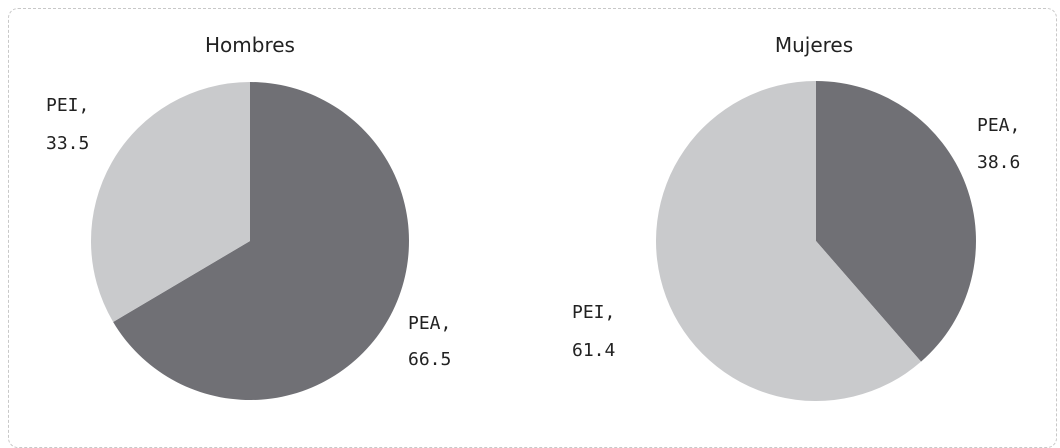 The height and width of the screenshot is (448, 1060). I want to click on data-label-hombres-pea-name: PEA,, so click(429, 323).